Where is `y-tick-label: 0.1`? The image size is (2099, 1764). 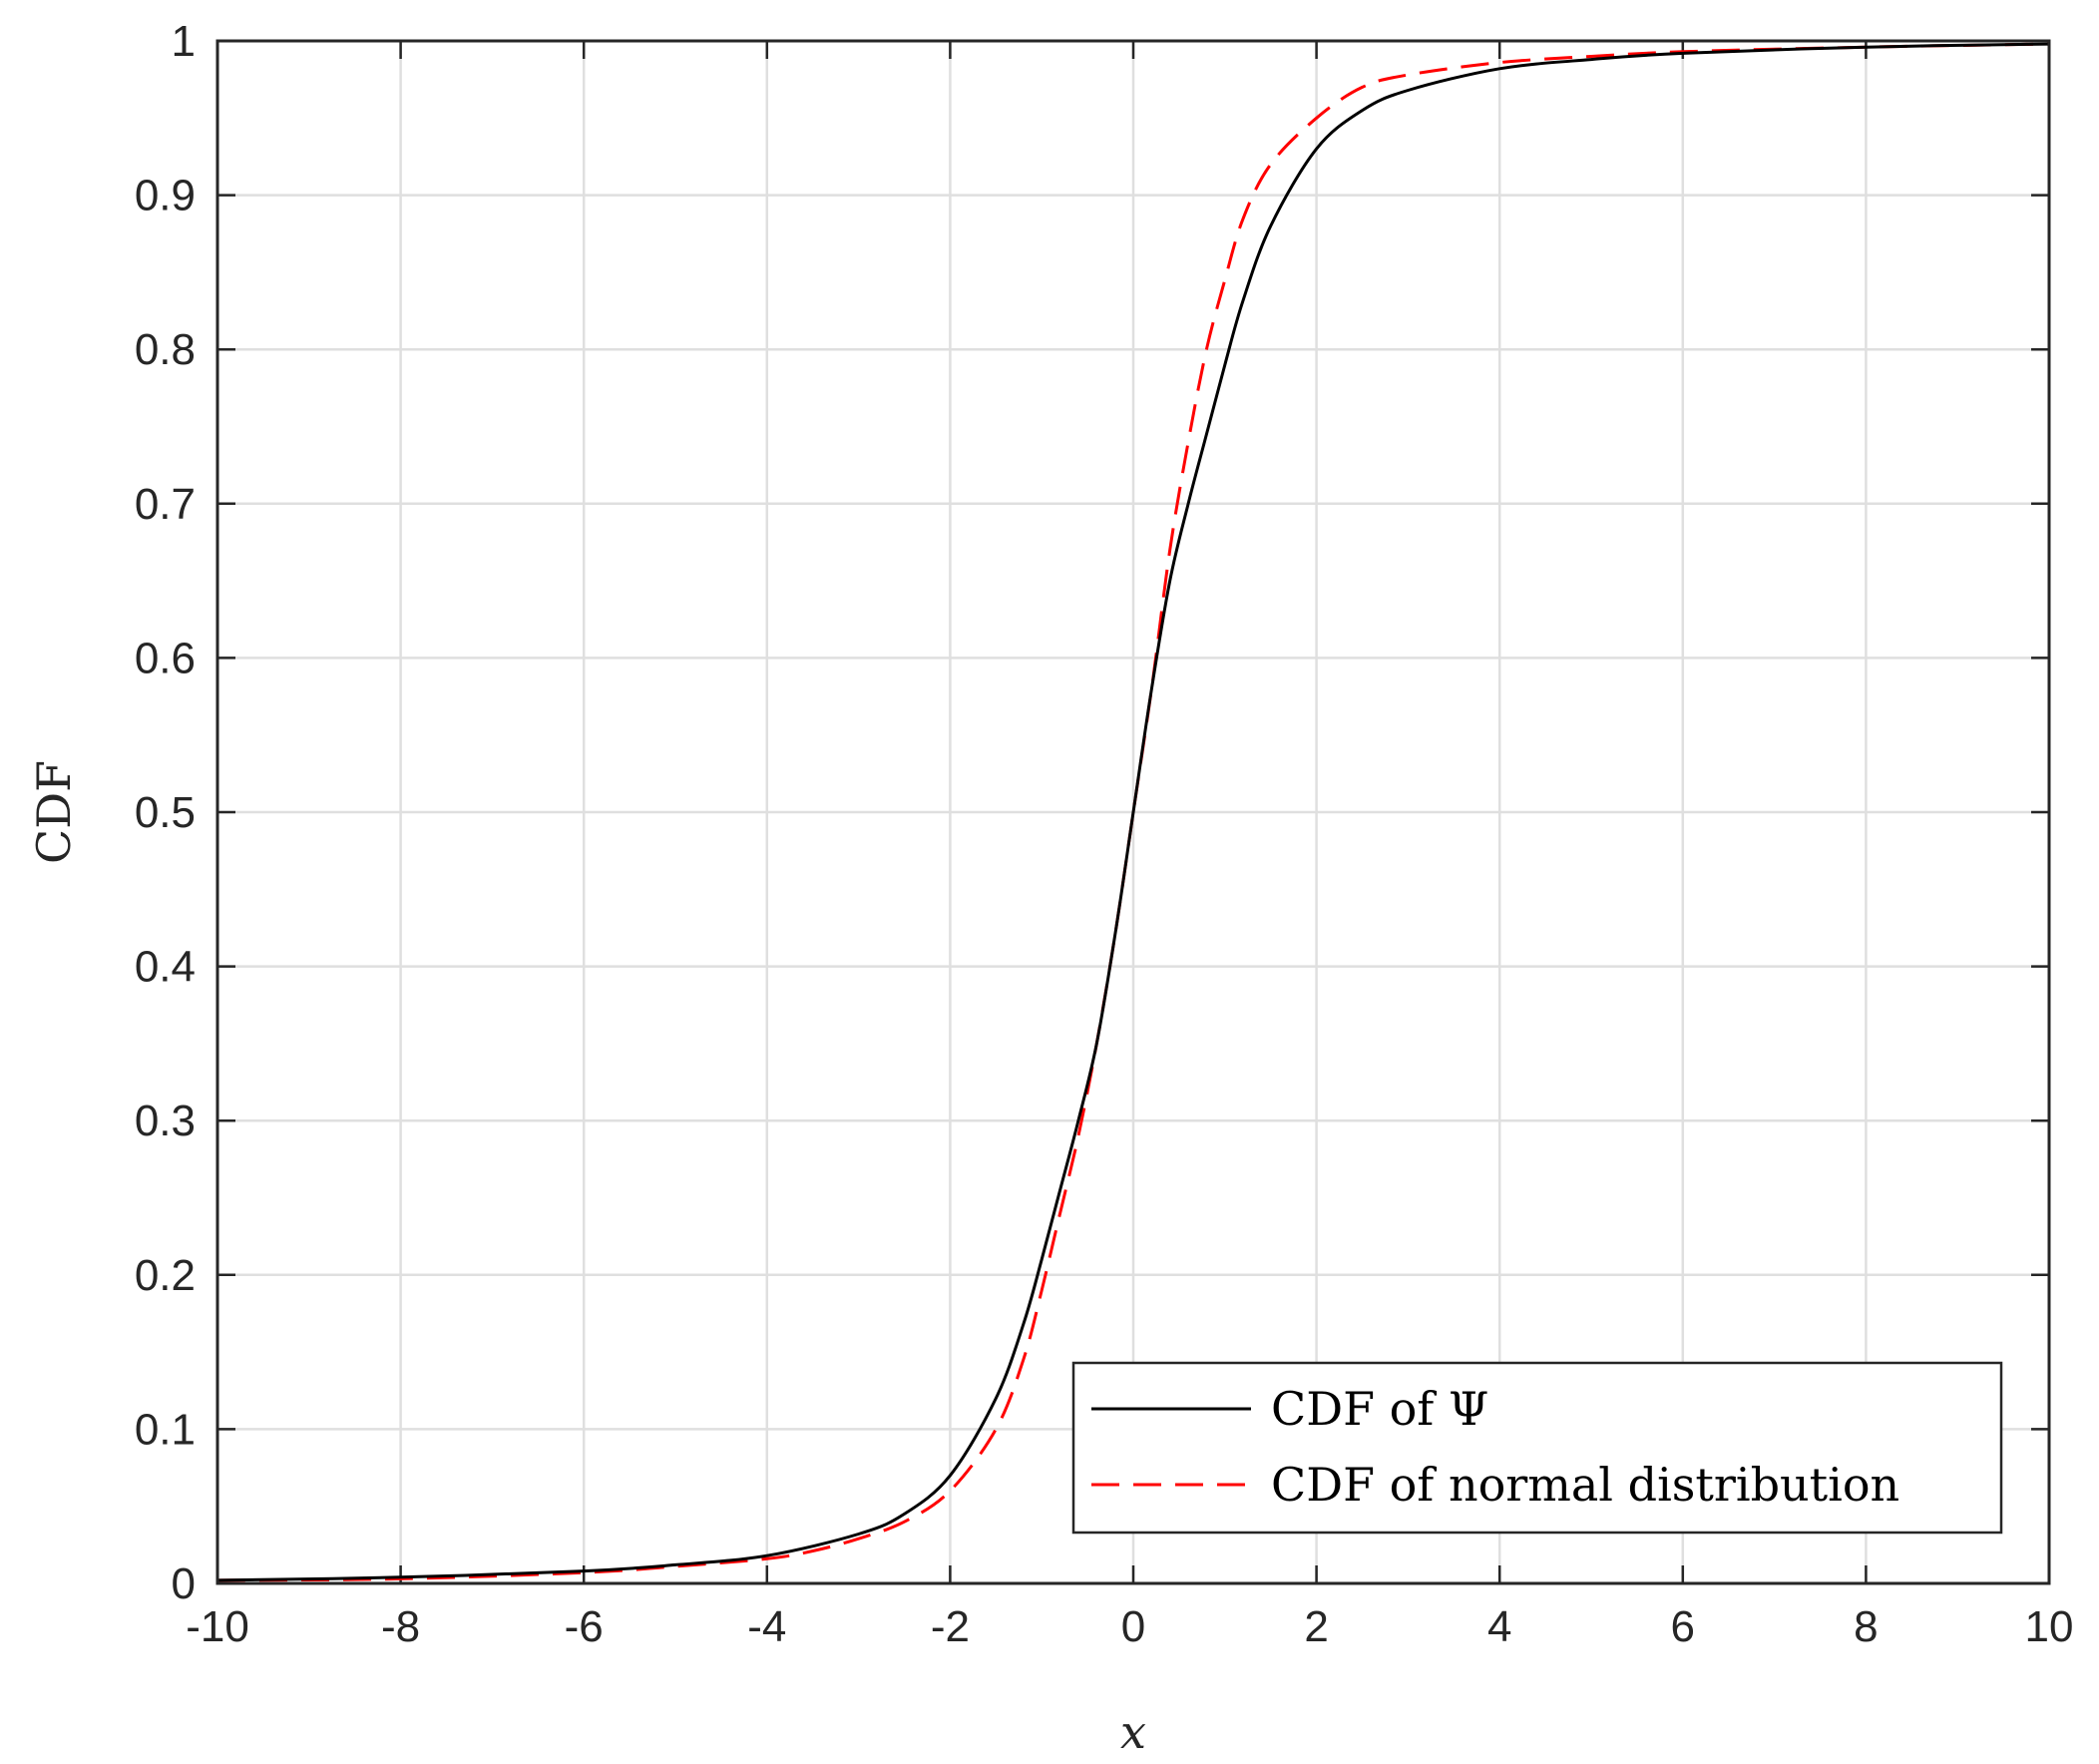 y-tick-label: 0.1 is located at coordinates (165, 1429).